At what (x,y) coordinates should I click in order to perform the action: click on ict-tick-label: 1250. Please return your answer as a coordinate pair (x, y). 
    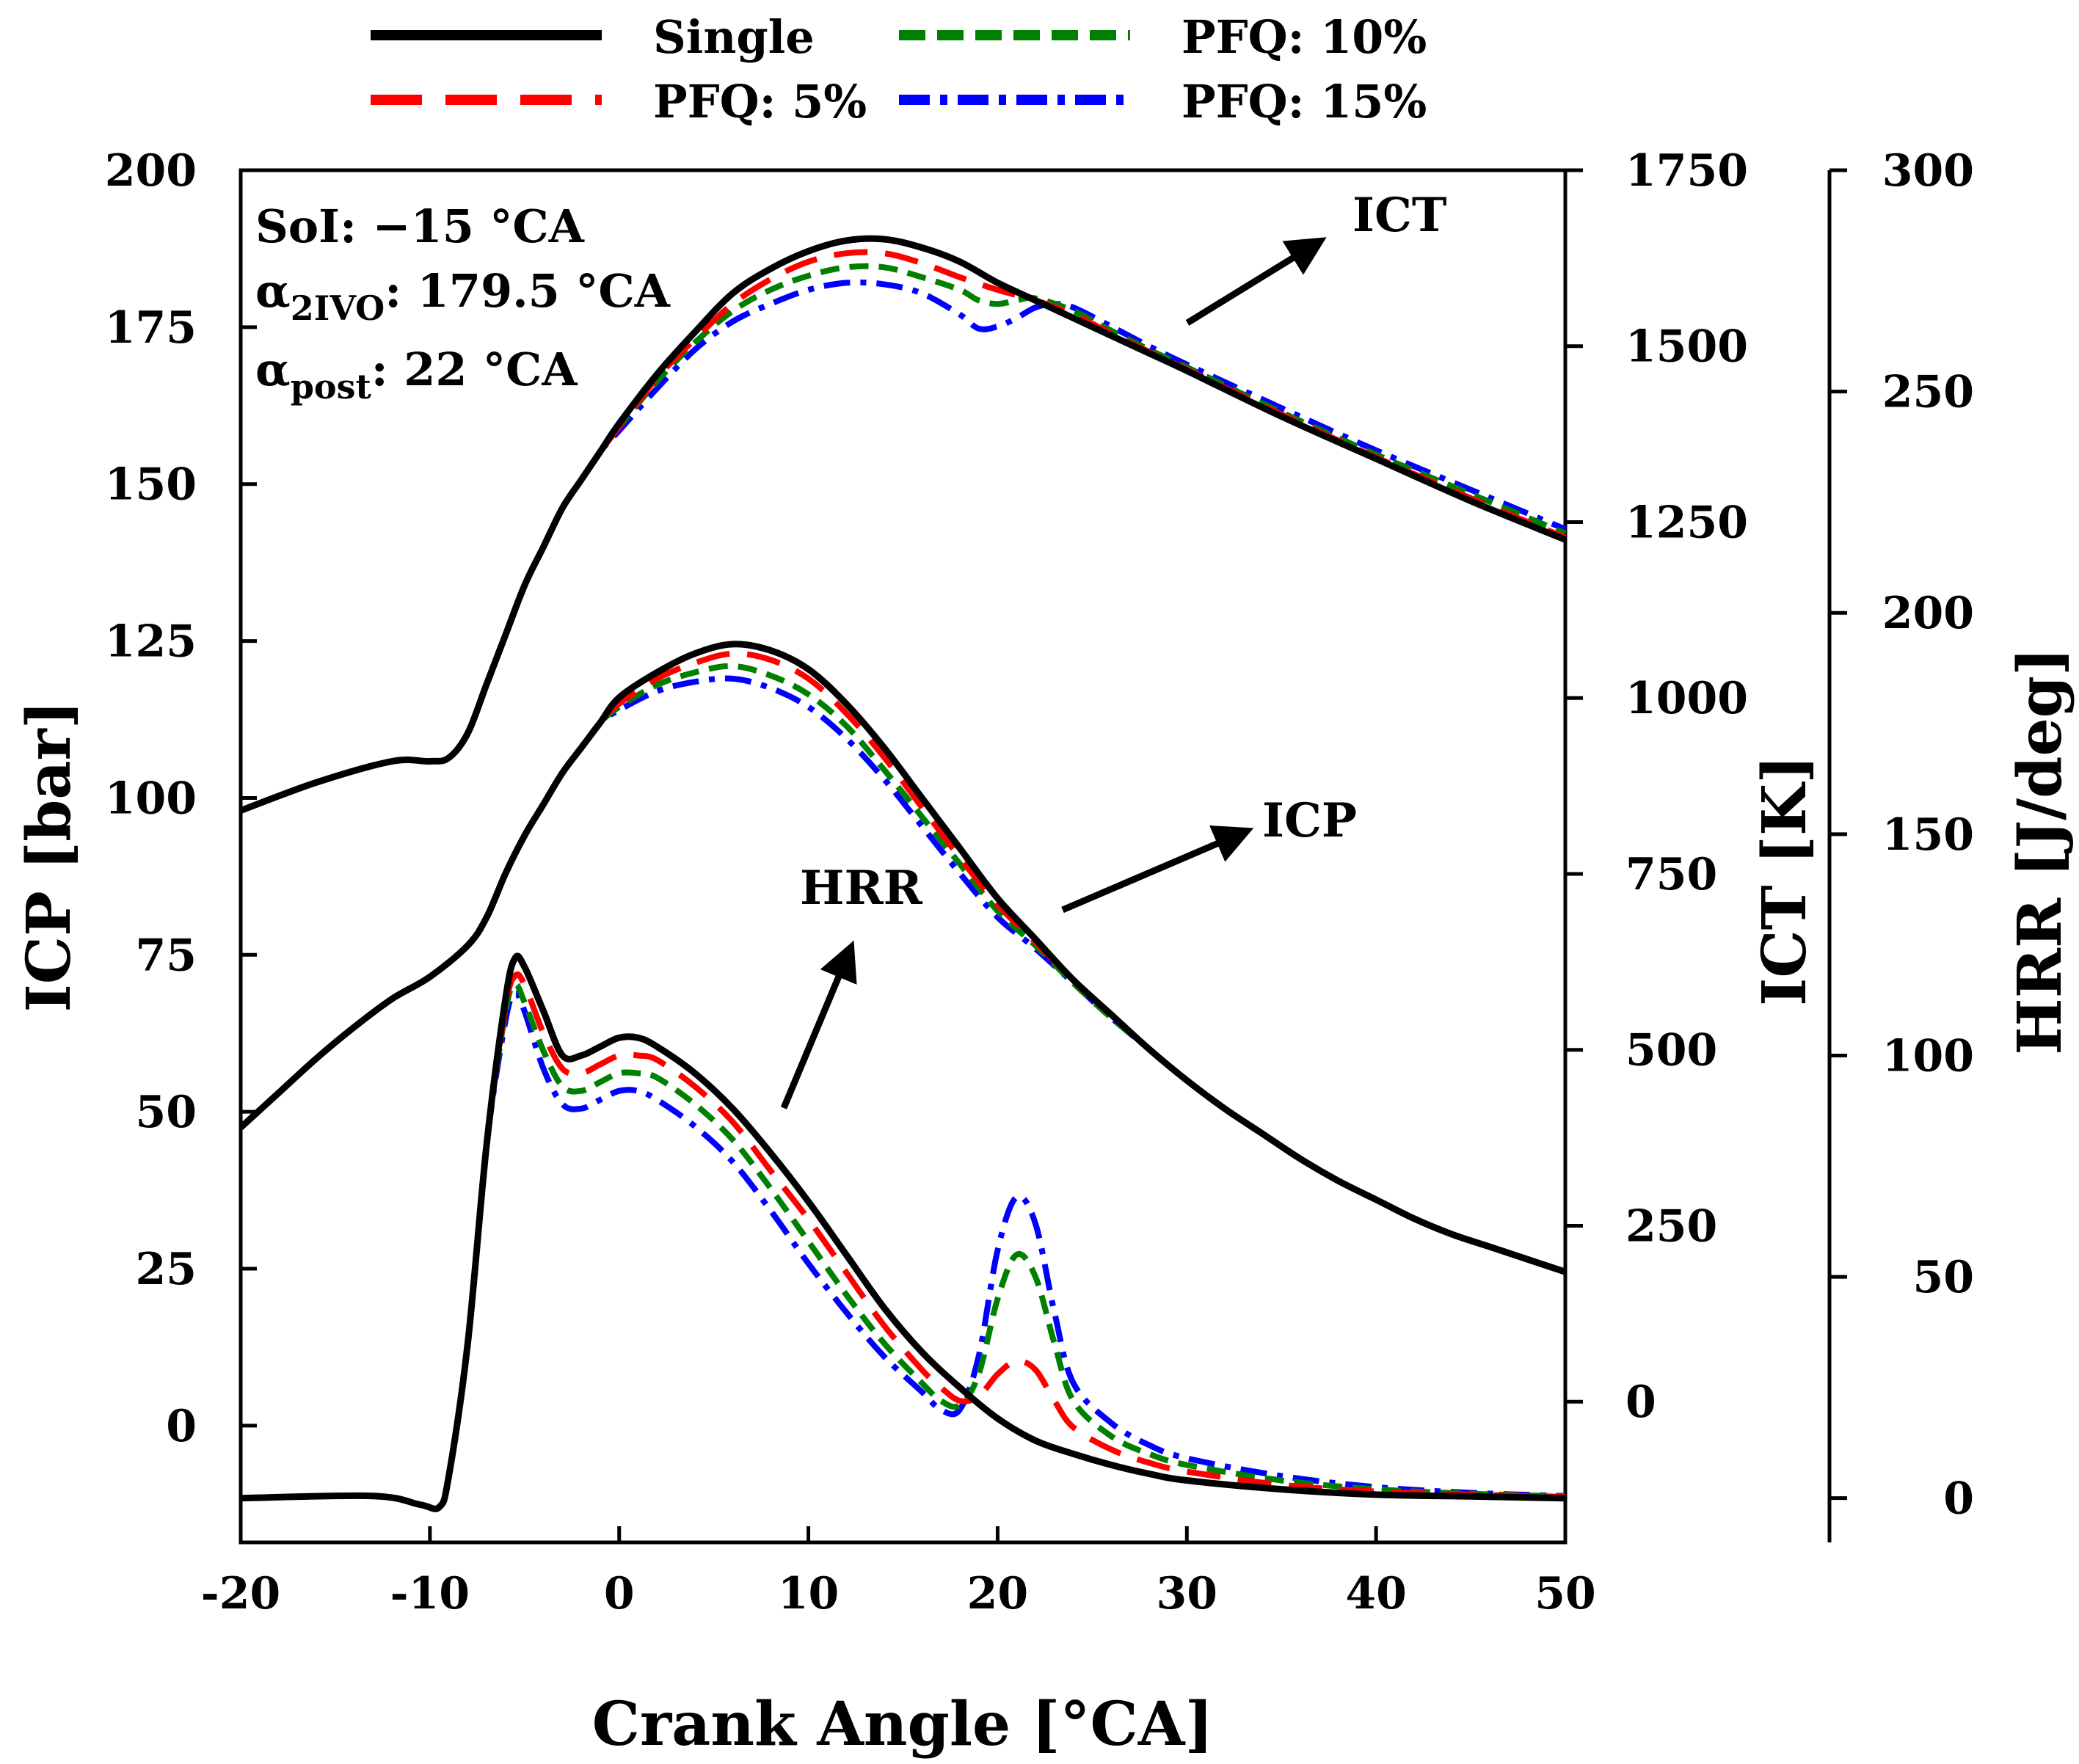
    Looking at the image, I should click on (1686, 523).